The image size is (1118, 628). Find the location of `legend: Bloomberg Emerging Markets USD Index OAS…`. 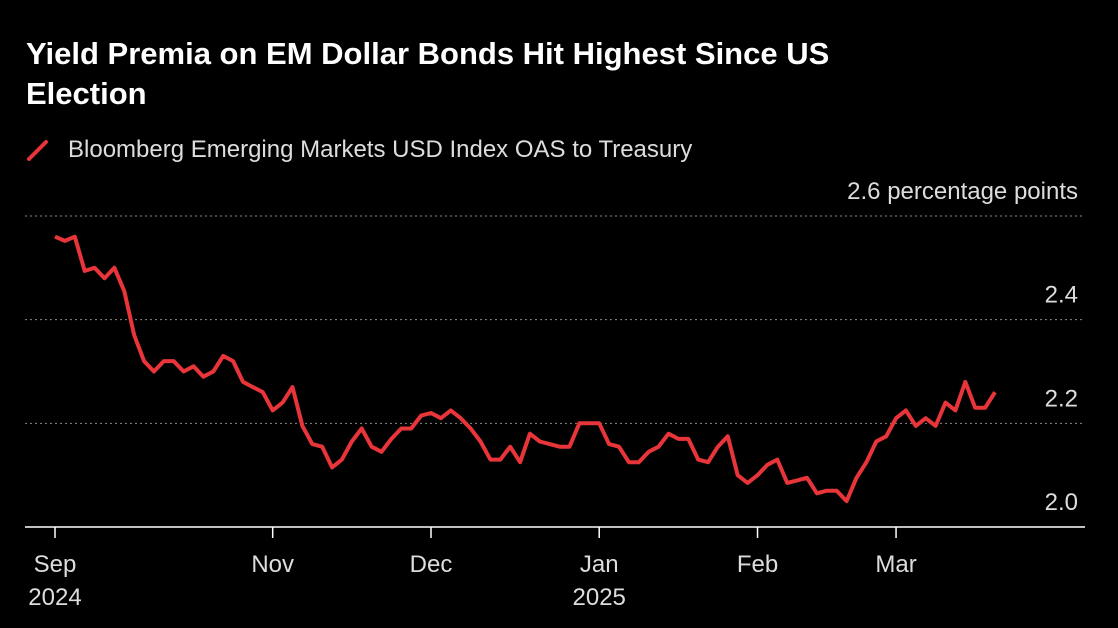

legend: Bloomberg Emerging Markets USD Index OAS… is located at coordinates (359, 150).